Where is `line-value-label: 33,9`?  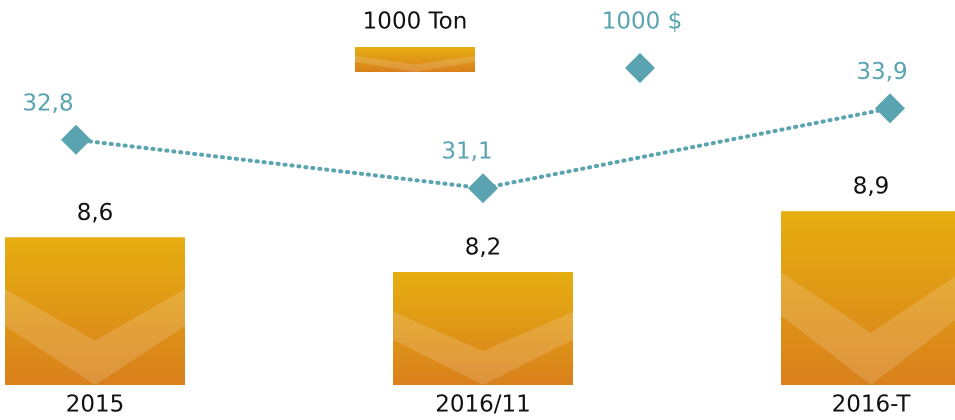
line-value-label: 33,9 is located at coordinates (881, 72).